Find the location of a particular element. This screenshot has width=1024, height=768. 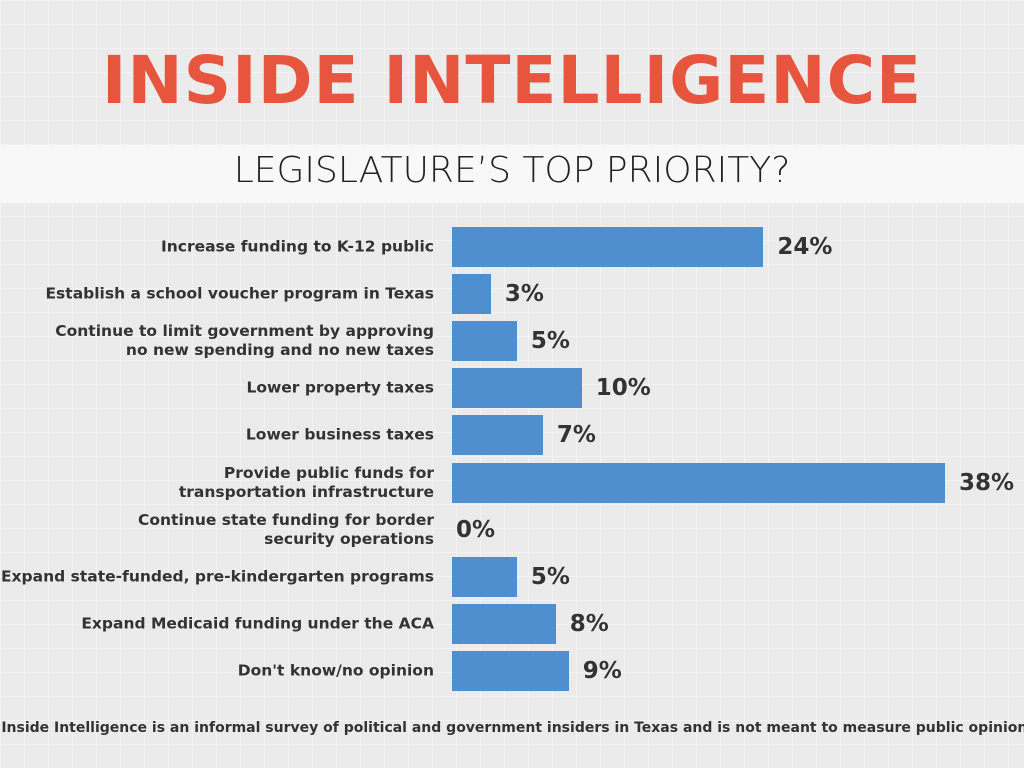

category-label: Expand Medicaid funding under the ACA is located at coordinates (257, 623).